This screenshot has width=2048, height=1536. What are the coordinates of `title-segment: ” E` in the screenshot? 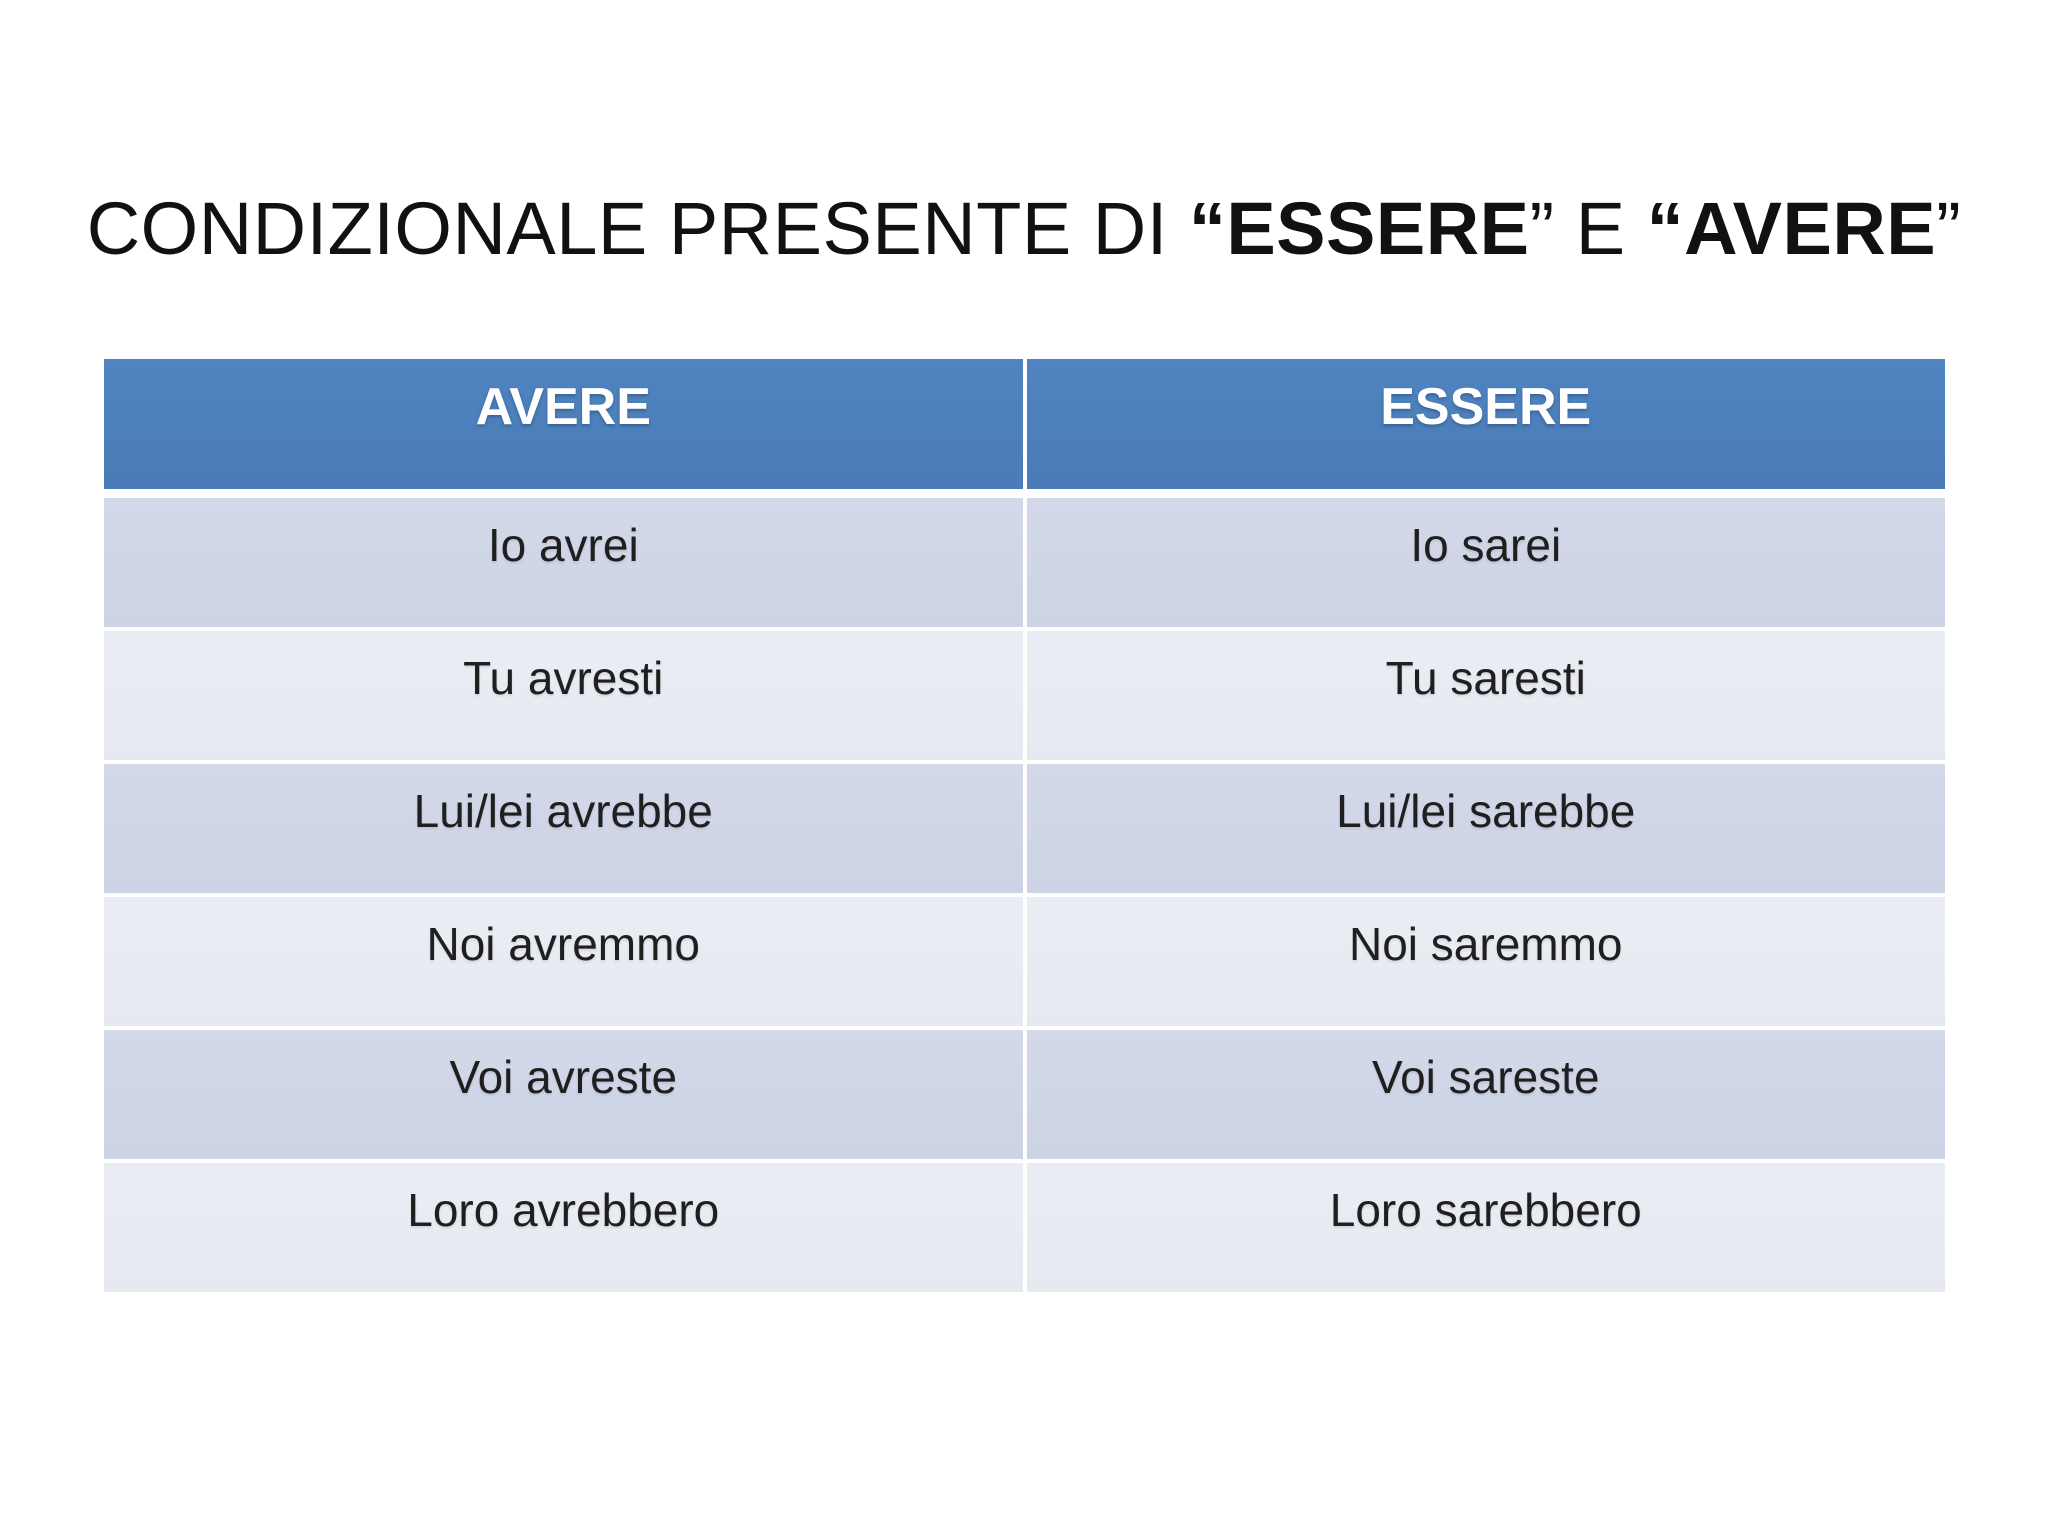 It's located at (1588, 228).